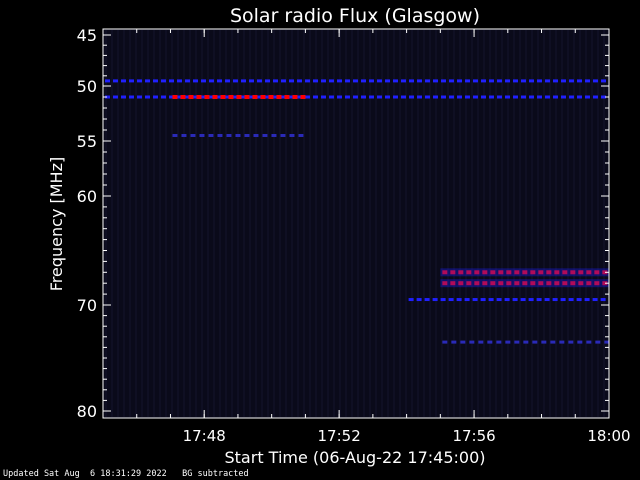 The width and height of the screenshot is (640, 480). I want to click on feature-band-51.0-red, so click(239, 97).